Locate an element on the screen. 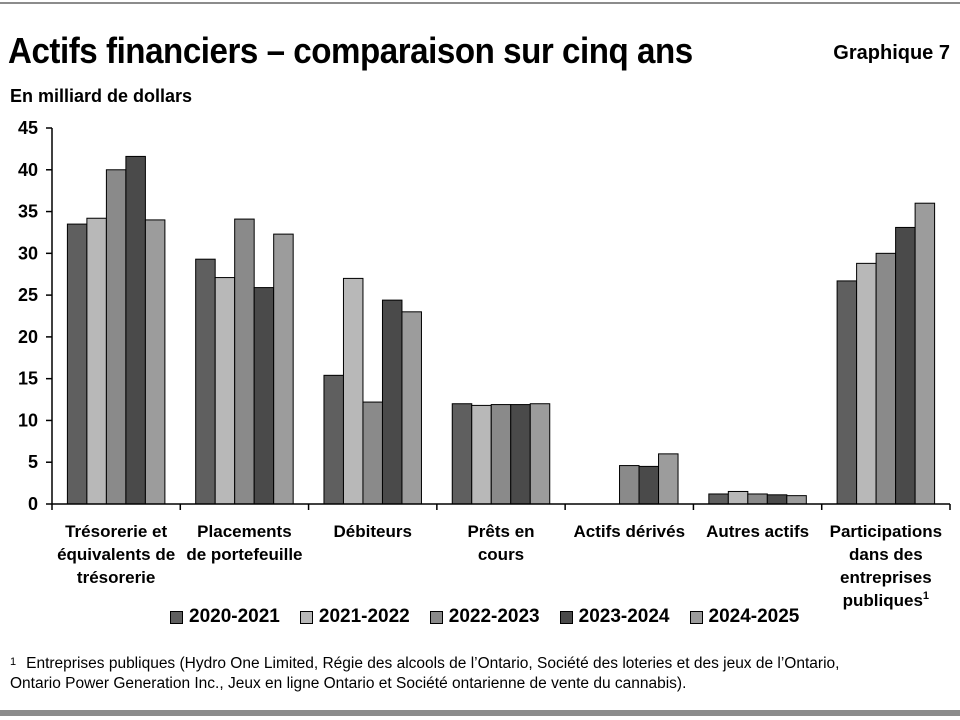 The height and width of the screenshot is (720, 960). legend-item-2020-2021: 2020-2021 is located at coordinates (225, 617).